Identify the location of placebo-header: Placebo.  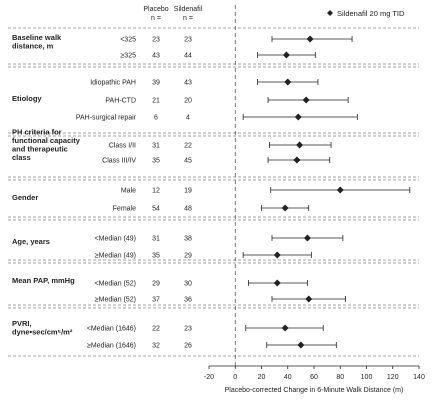
(155, 9).